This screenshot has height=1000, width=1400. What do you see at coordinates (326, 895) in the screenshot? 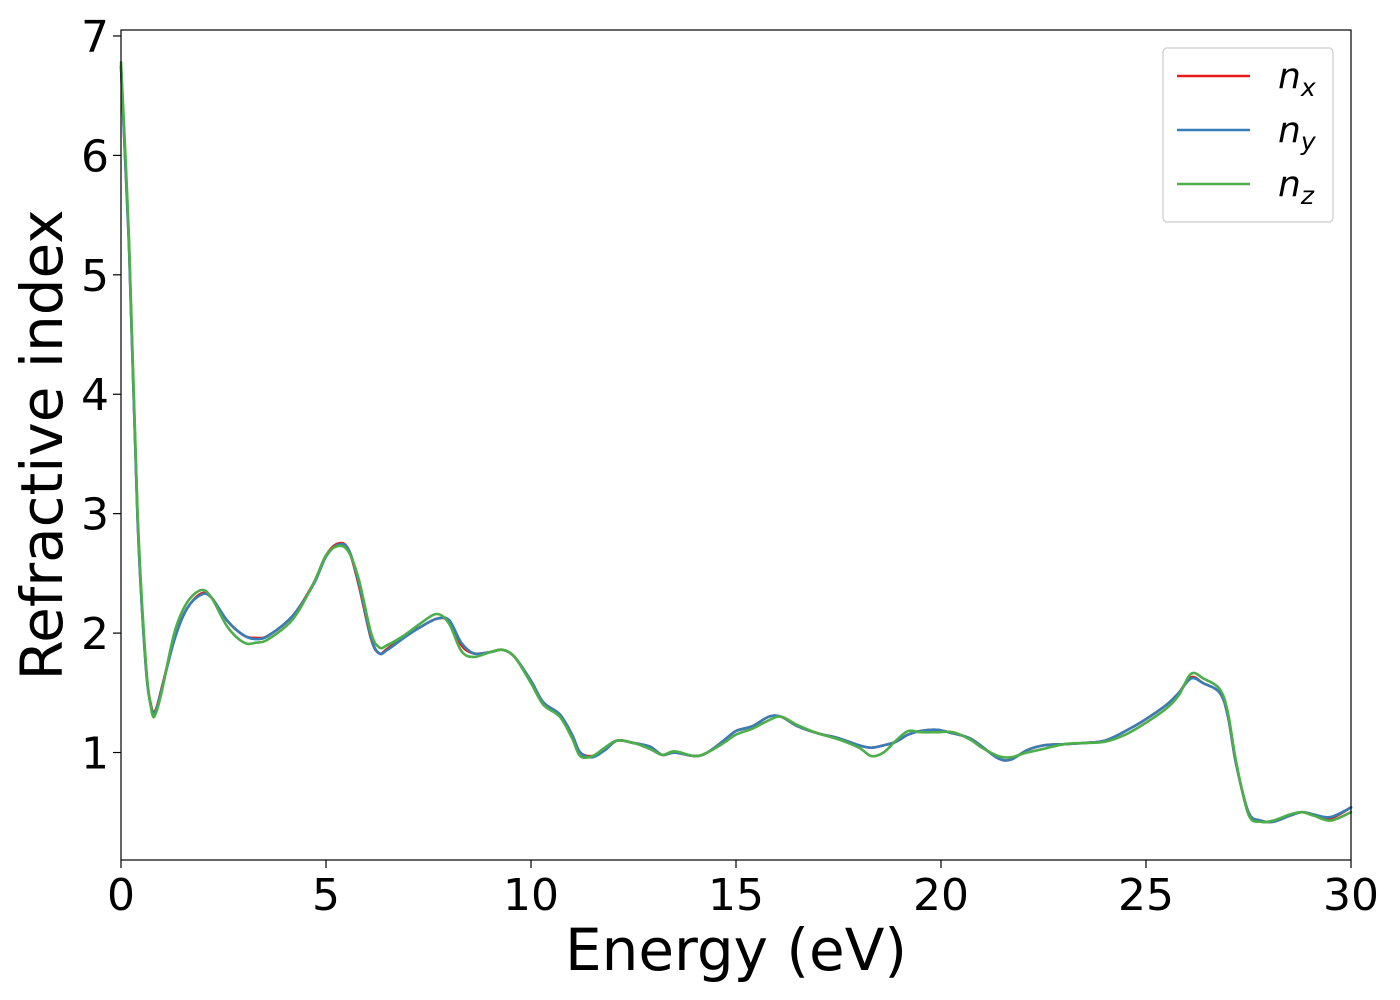
I see `x-tick-label: 5` at bounding box center [326, 895].